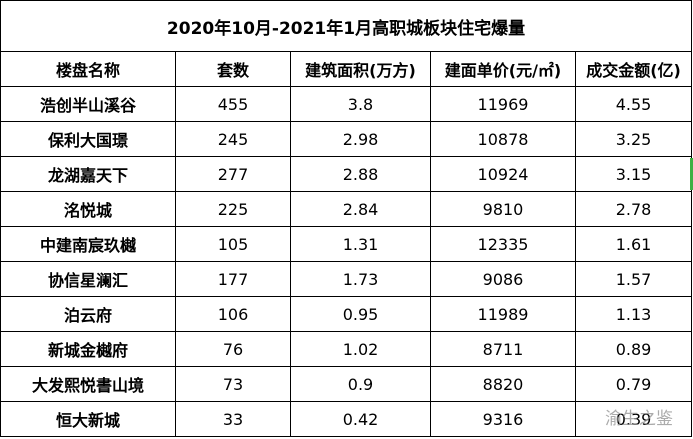 This screenshot has height=439, width=693. Describe the element at coordinates (360, 314) in the screenshot. I see `cell: 0.95` at that location.